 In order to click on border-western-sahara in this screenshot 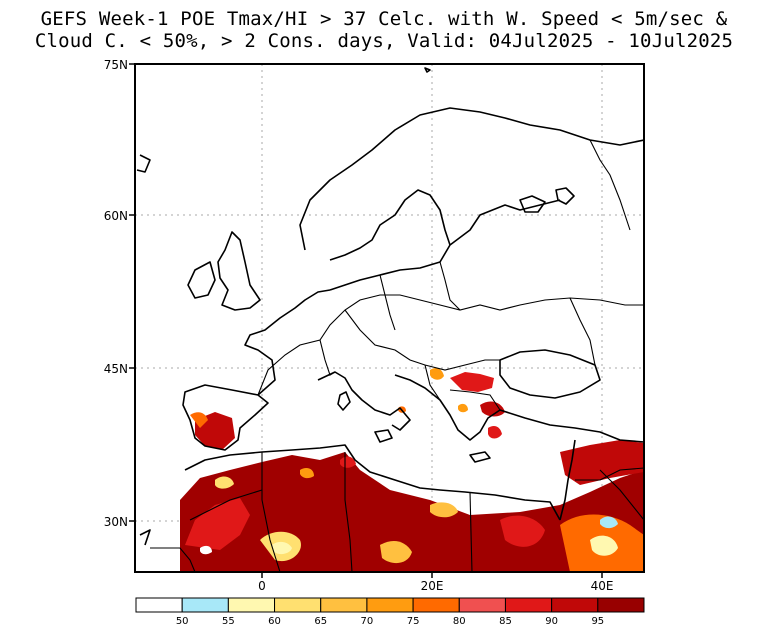, I will do `click(173, 559)`.